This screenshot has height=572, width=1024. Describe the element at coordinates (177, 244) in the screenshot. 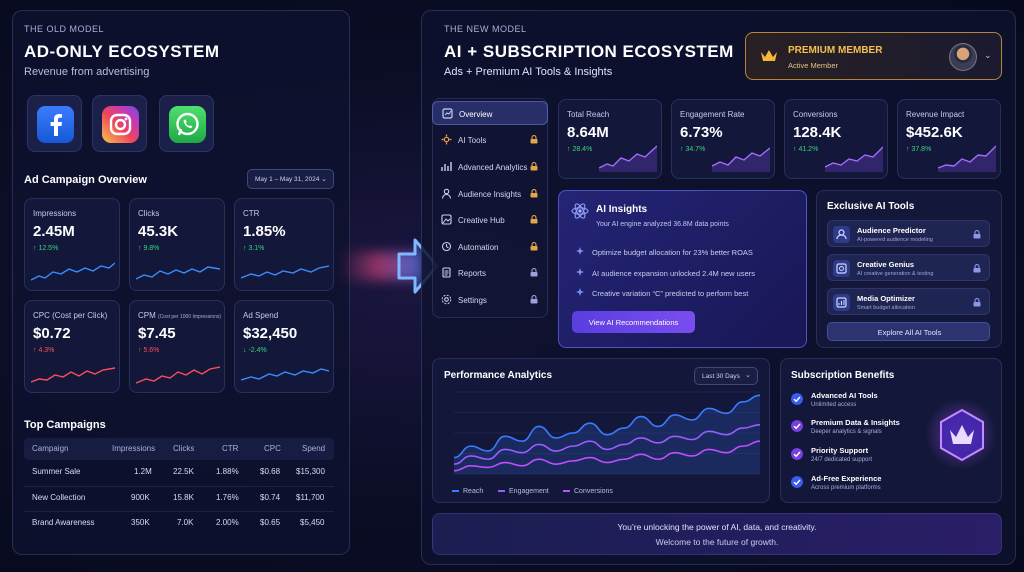

I see `metric-card-clicks: Clicks 45.3K ↑ 9.8%` at that location.